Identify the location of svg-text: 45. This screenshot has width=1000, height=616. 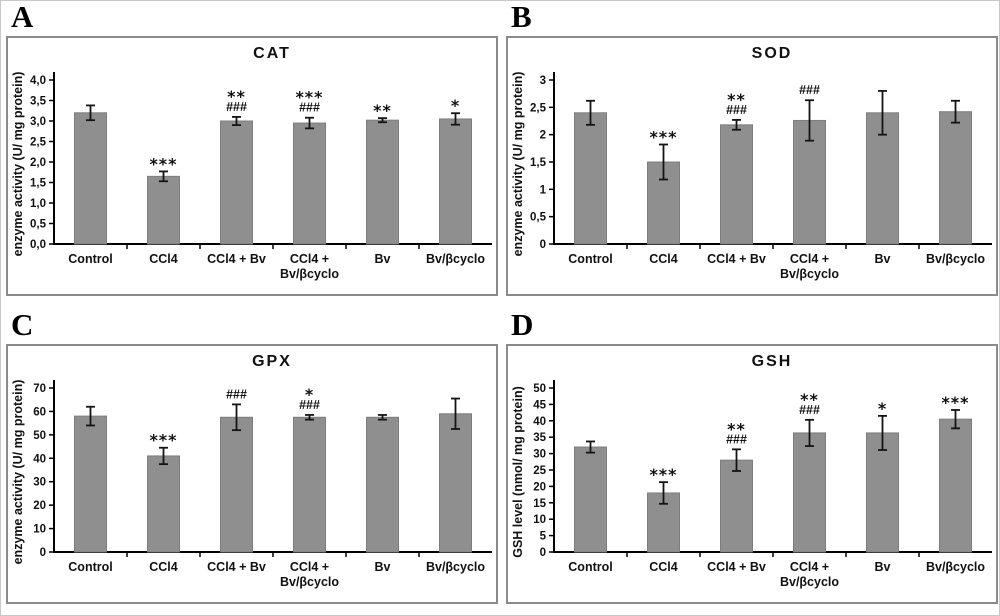
(539, 405).